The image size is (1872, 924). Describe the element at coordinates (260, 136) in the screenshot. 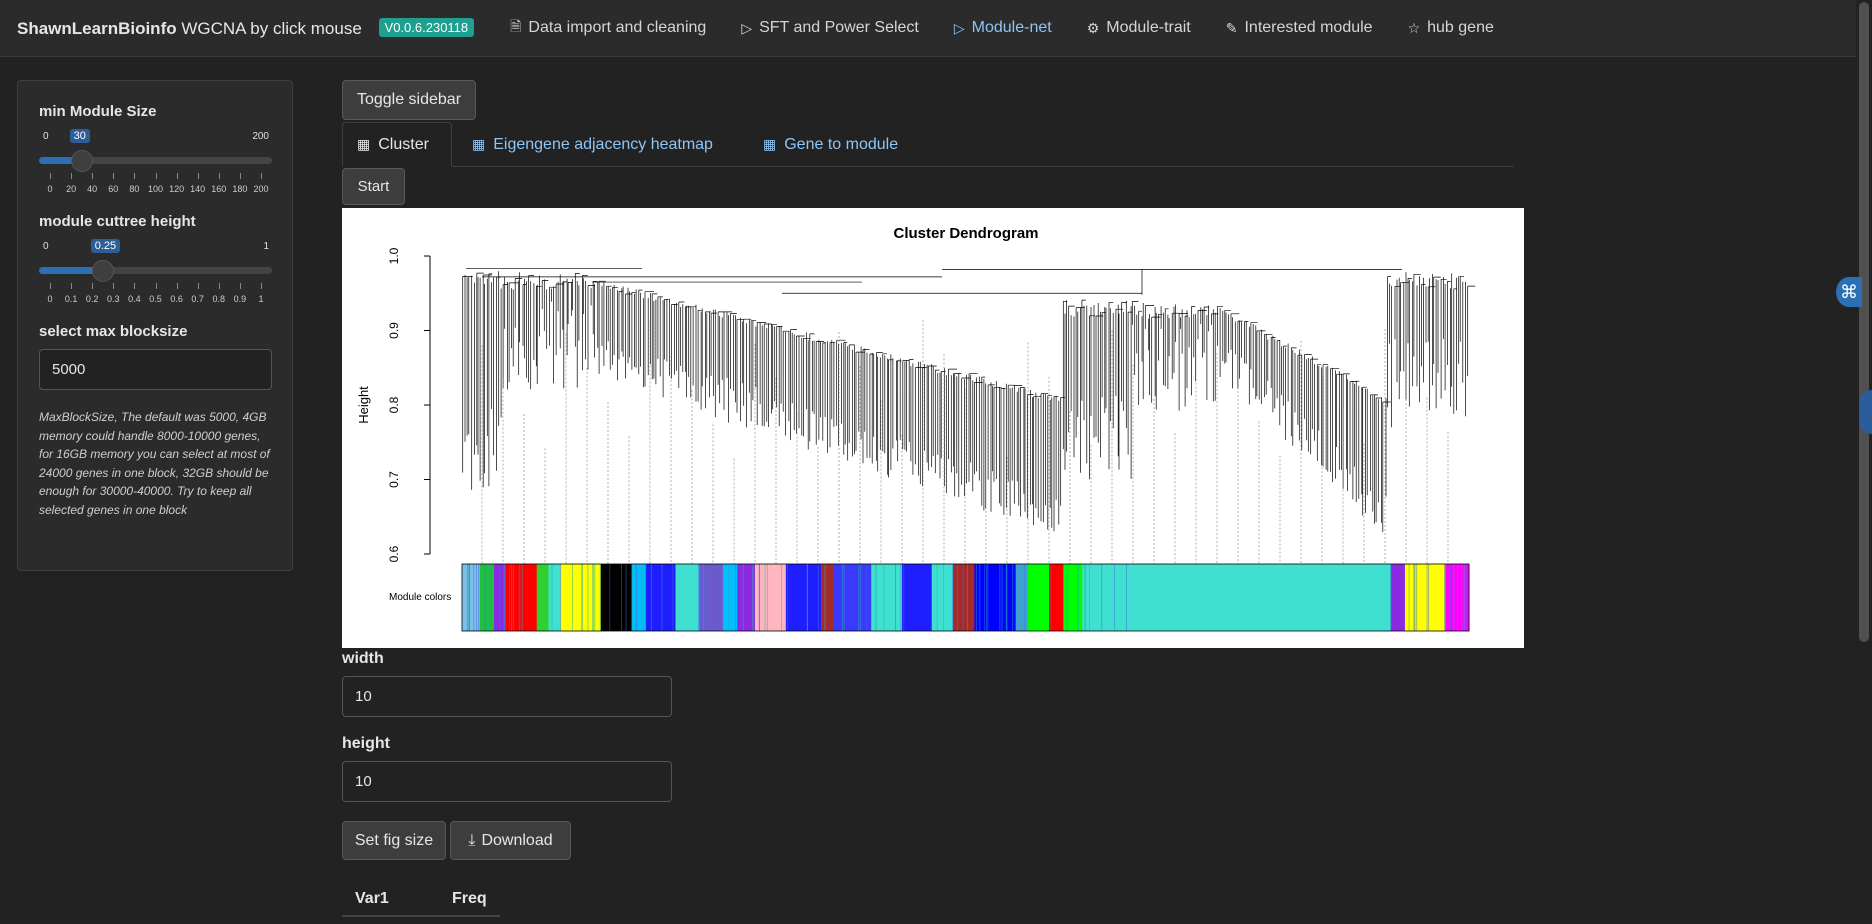

I see `slider-max-label: 200` at that location.